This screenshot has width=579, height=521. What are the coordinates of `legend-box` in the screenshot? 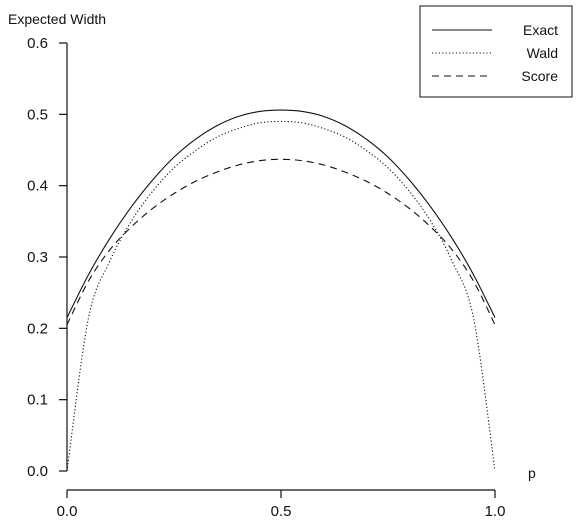 It's located at (496, 51).